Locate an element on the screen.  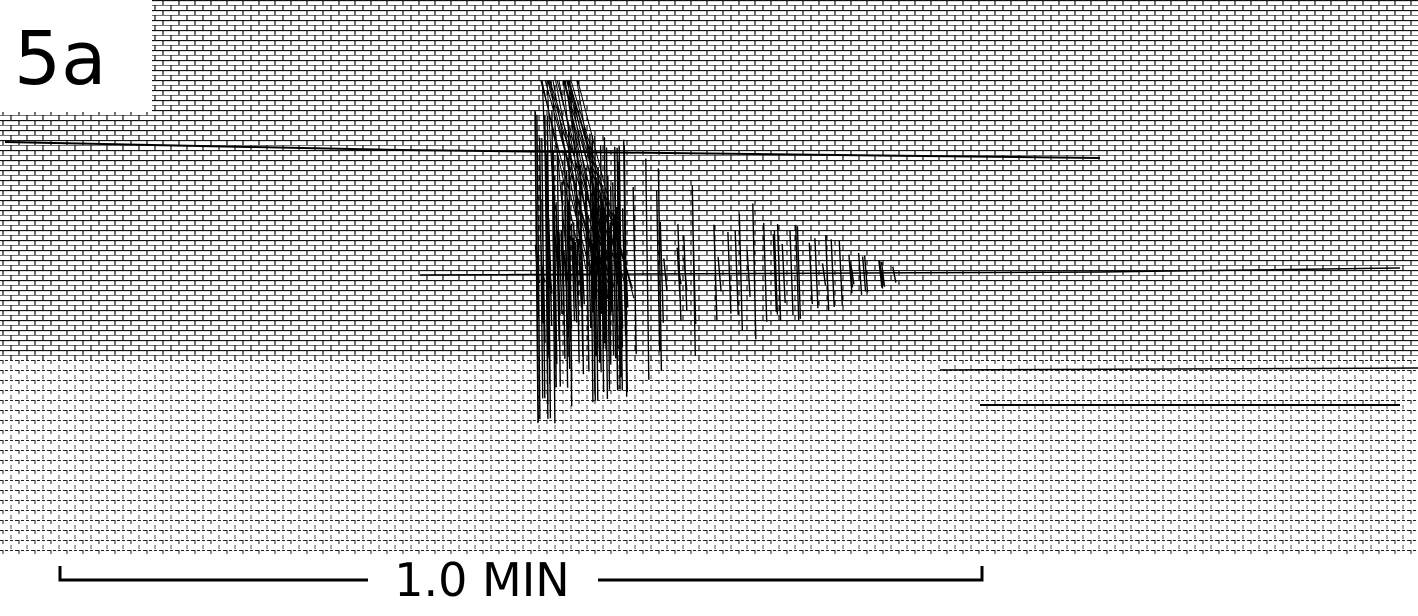
label-box is located at coordinates (76, 56).